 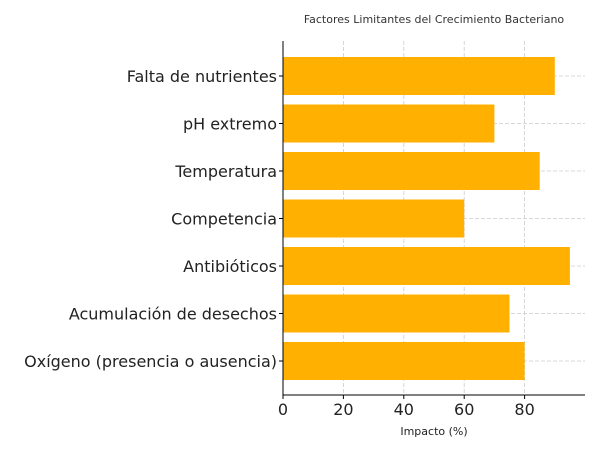 What do you see at coordinates (433, 431) in the screenshot?
I see `x-axis-label: Impacto (%)` at bounding box center [433, 431].